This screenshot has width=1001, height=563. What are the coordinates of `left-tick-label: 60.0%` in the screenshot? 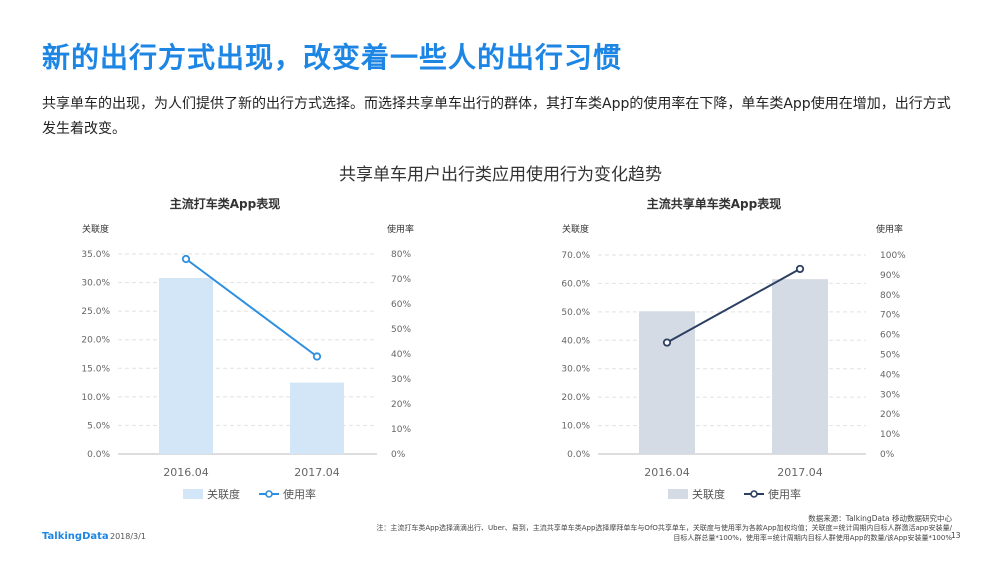 It's located at (575, 284).